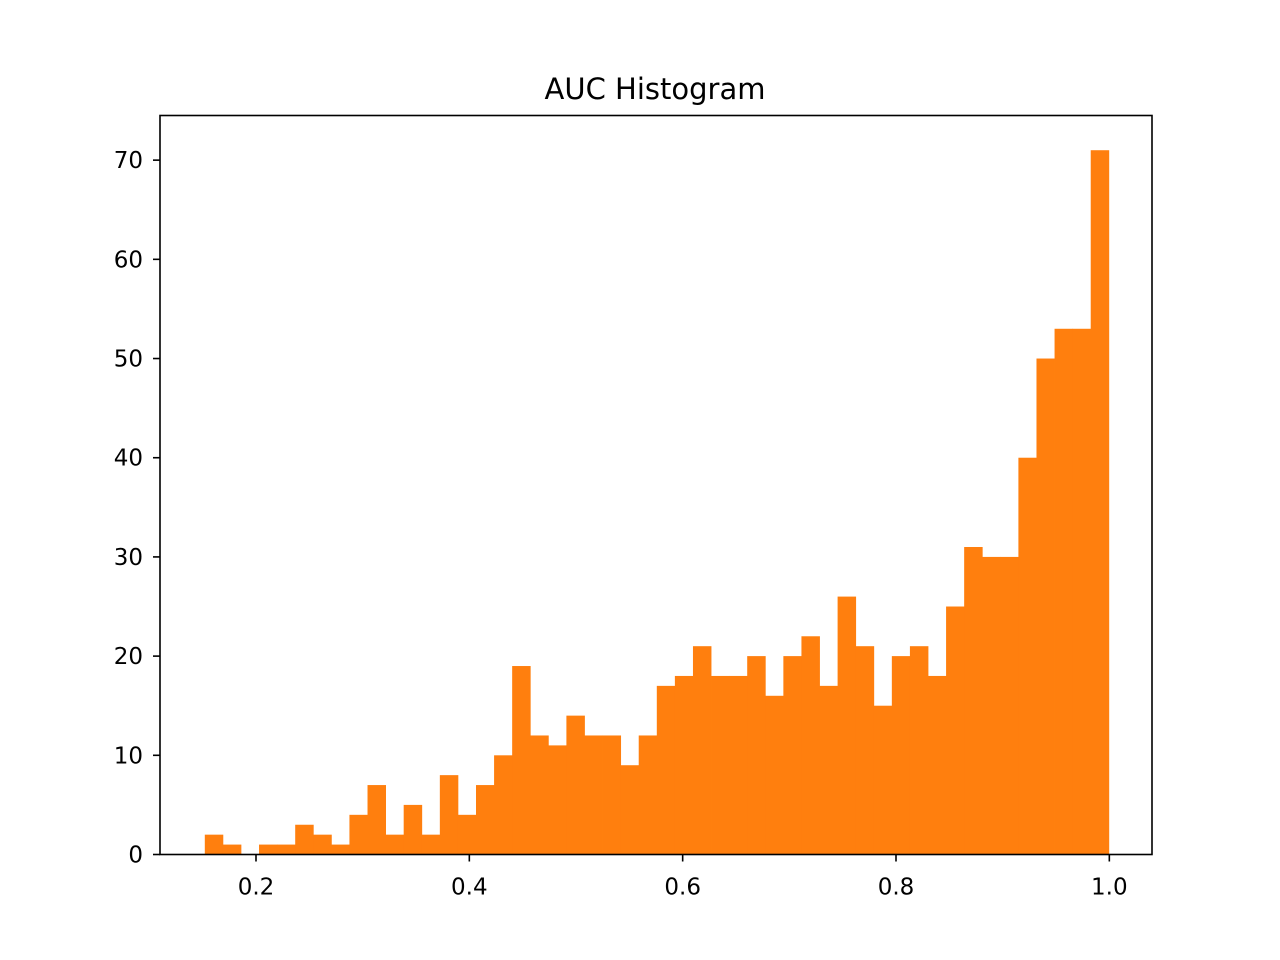 This screenshot has width=1280, height=960. What do you see at coordinates (896, 888) in the screenshot?
I see `x-tick-label: 0.8` at bounding box center [896, 888].